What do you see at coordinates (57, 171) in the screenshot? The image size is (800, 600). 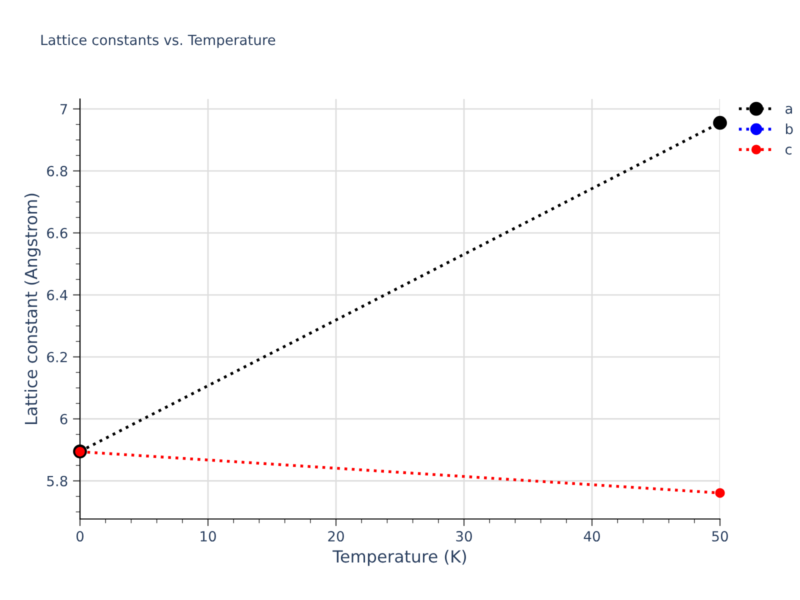 I see `y-tick-label: 6.8` at bounding box center [57, 171].